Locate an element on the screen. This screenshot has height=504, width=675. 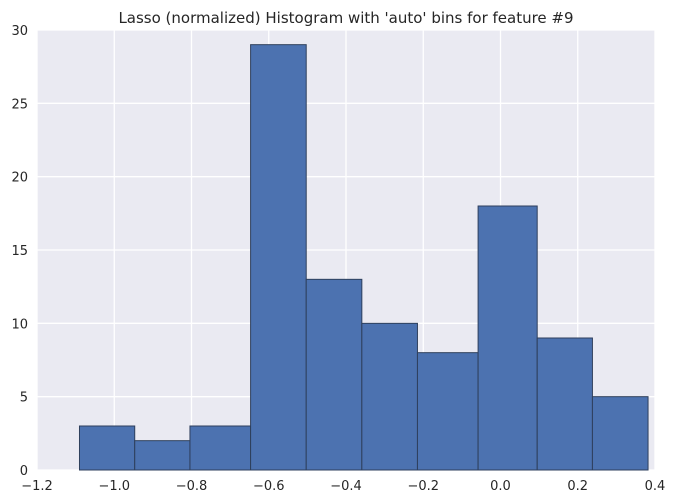
y-tick-label: 15 is located at coordinates (19, 251).